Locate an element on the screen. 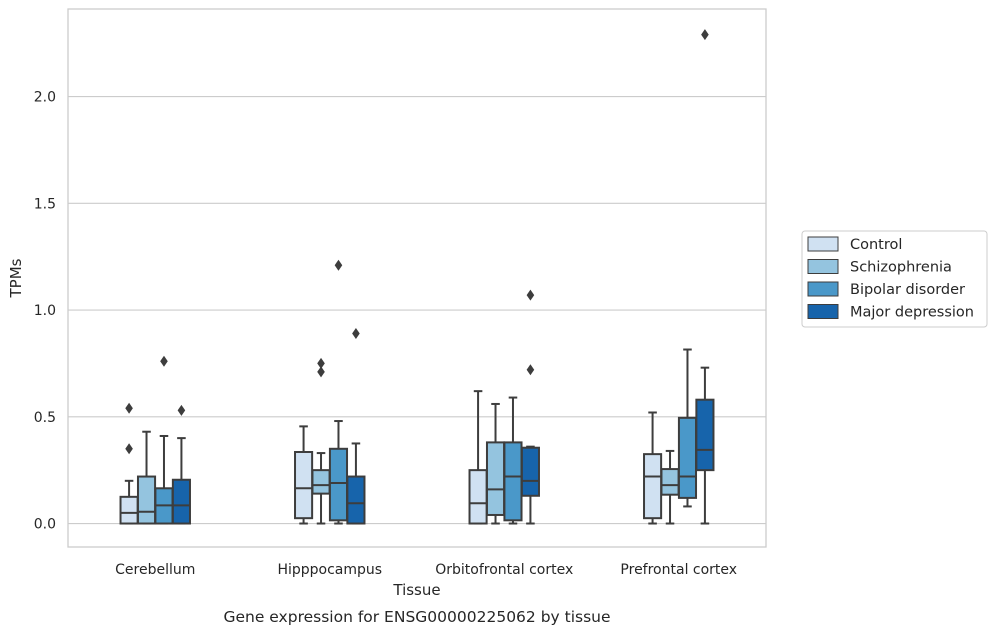 This screenshot has height=634, width=997. y-axis-title: TPMs is located at coordinates (16, 278).